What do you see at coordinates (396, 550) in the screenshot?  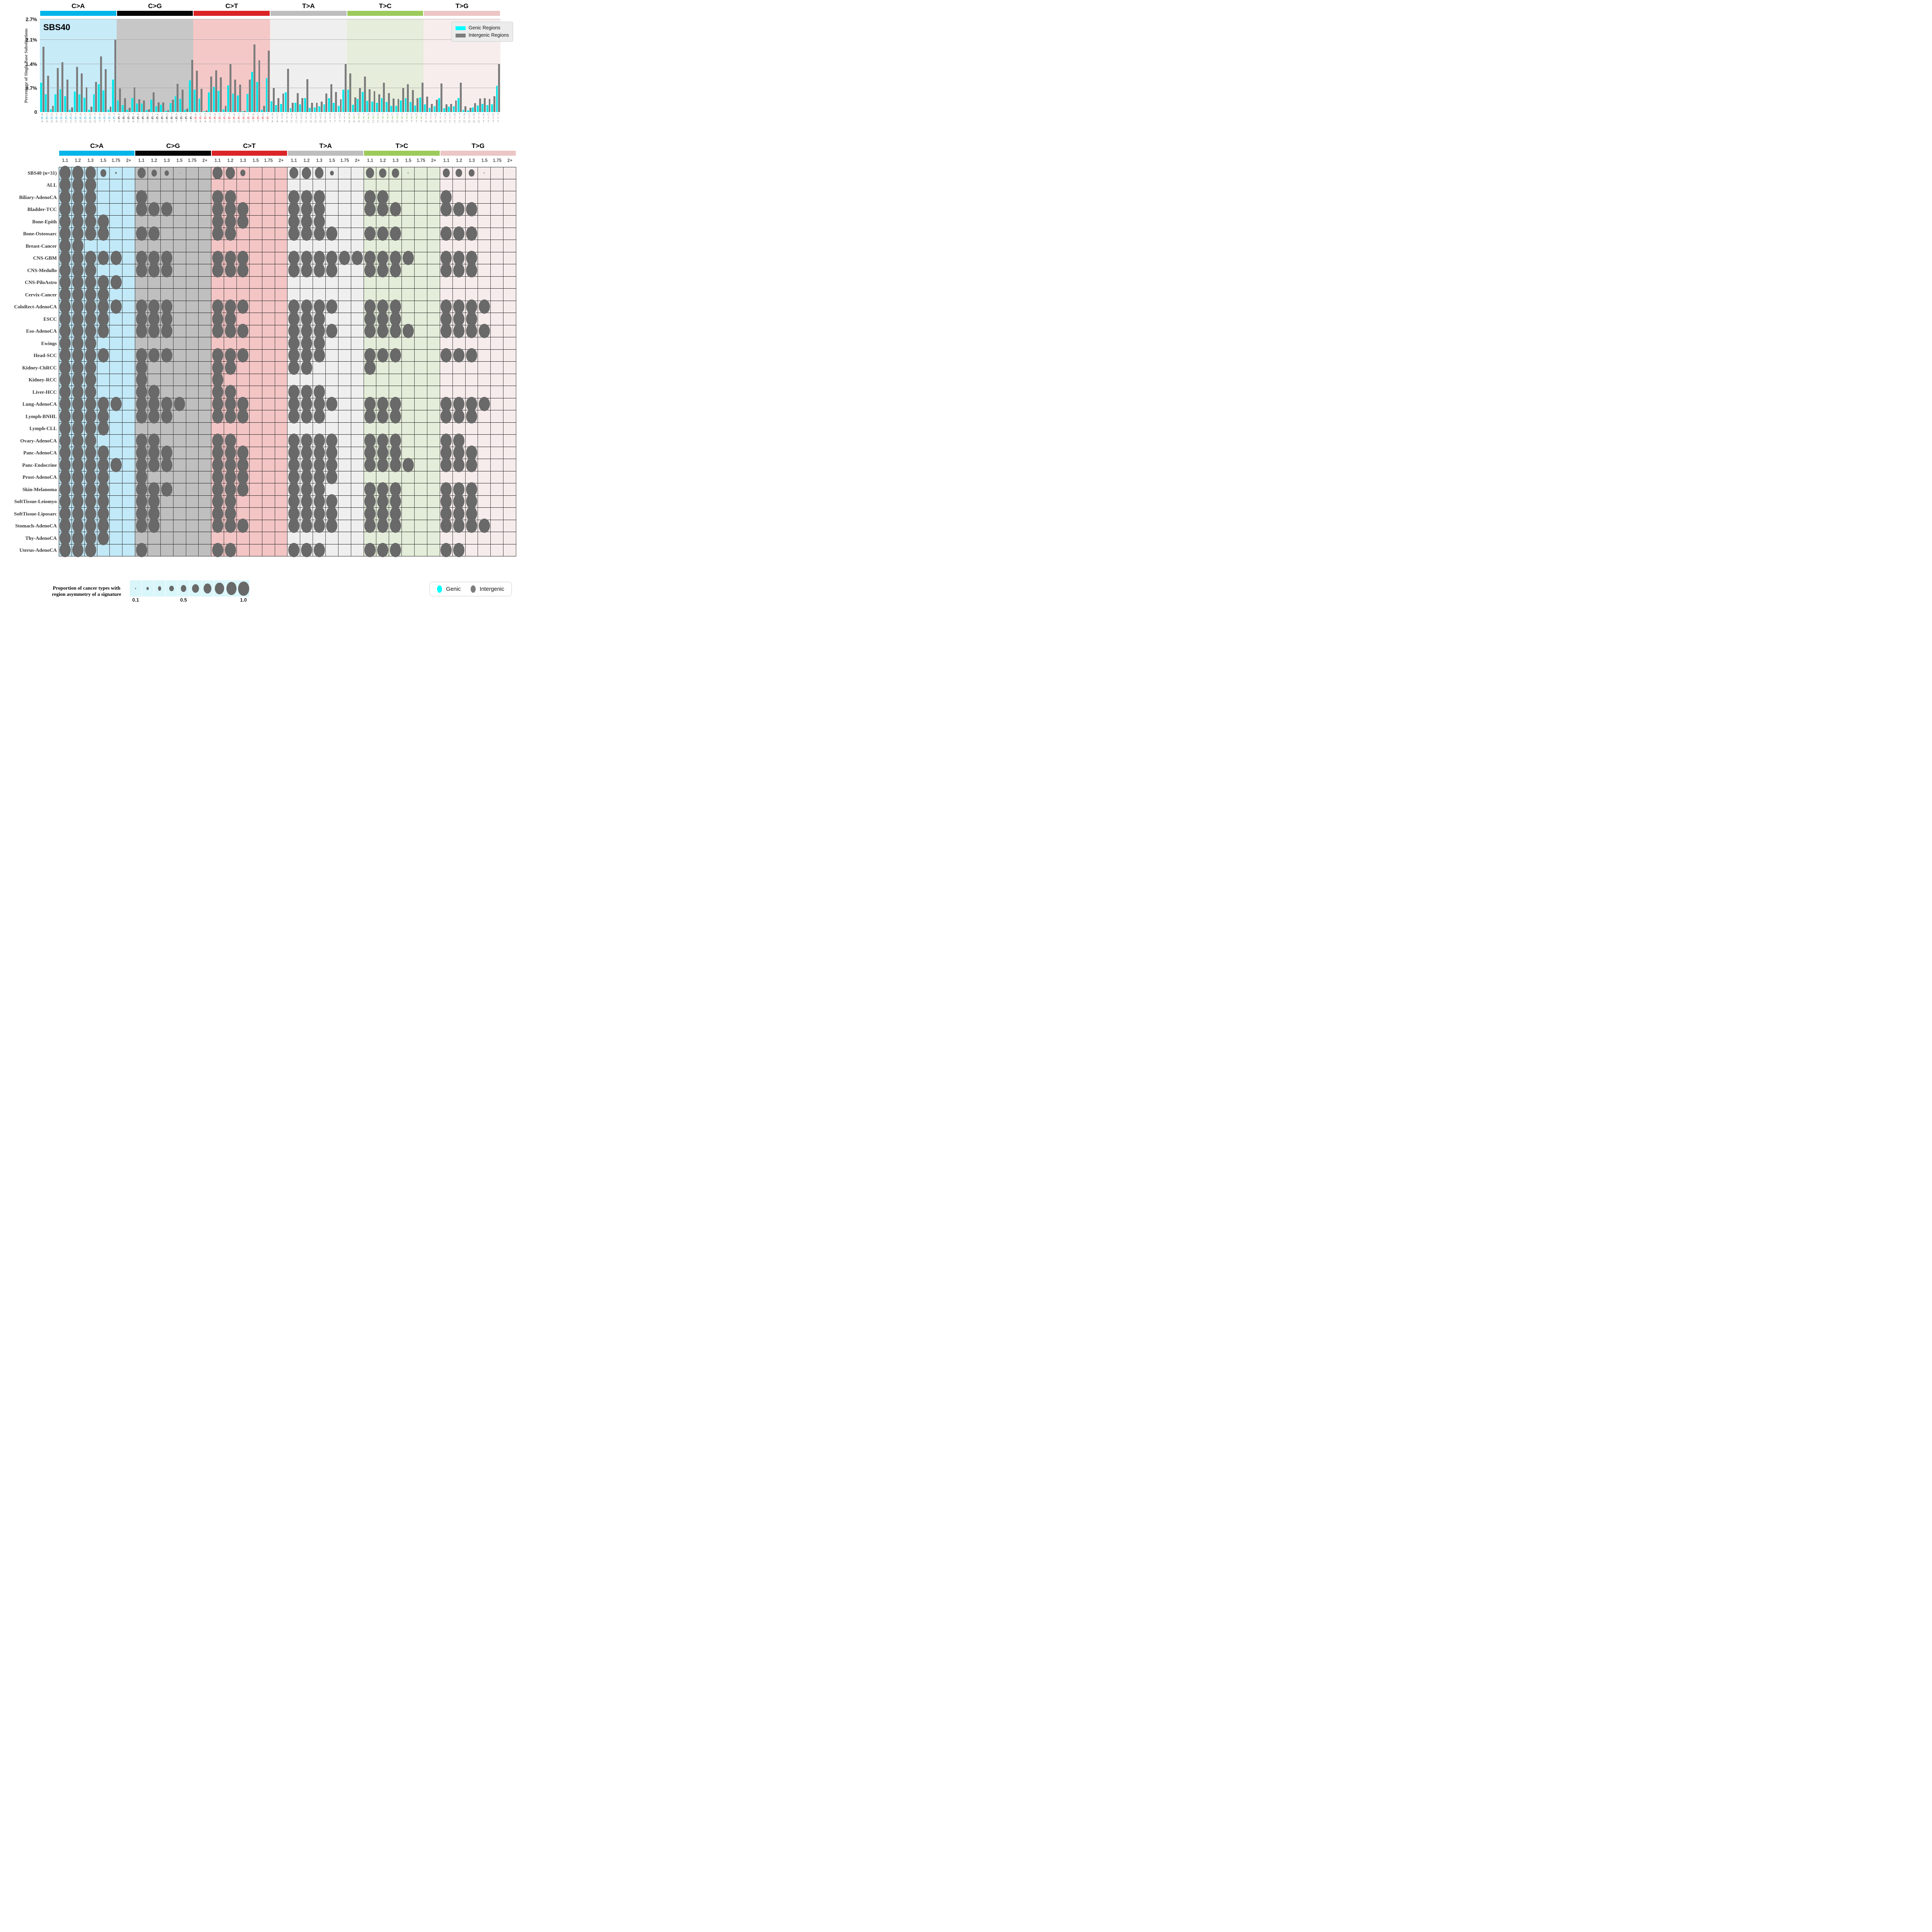 I see `cell-T>C-1.3` at bounding box center [396, 550].